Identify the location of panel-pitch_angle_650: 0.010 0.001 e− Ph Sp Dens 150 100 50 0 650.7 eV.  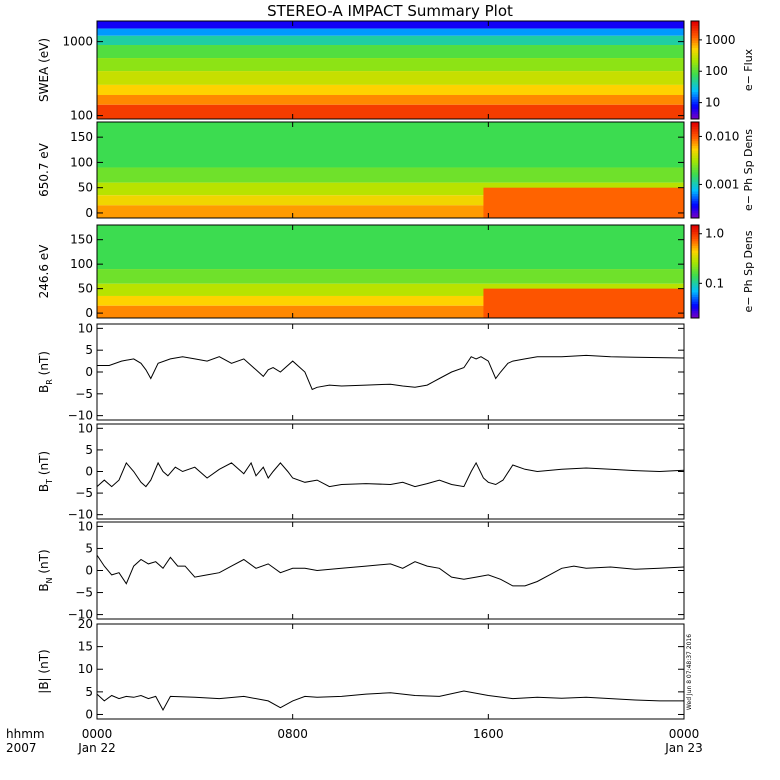
(396, 170).